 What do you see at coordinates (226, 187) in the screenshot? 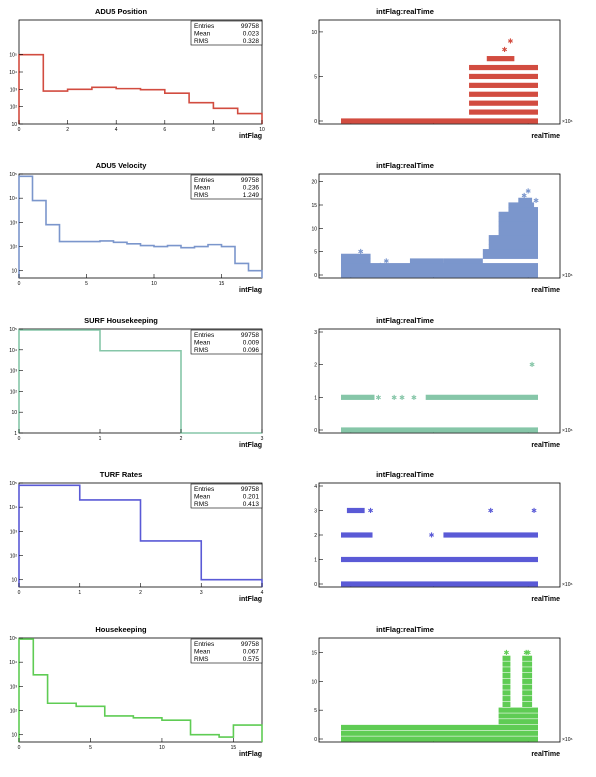
I see `stats-box: Entries 99758 Mean 0.236 RMS 1.249` at bounding box center [226, 187].